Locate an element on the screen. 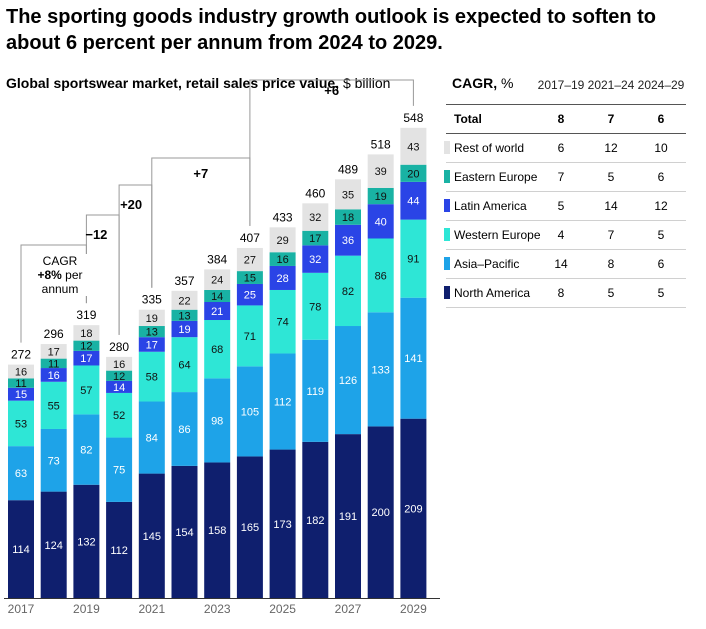 Image resolution: width=706 pixels, height=629 pixels. bar-value-label: 13 is located at coordinates (152, 333).